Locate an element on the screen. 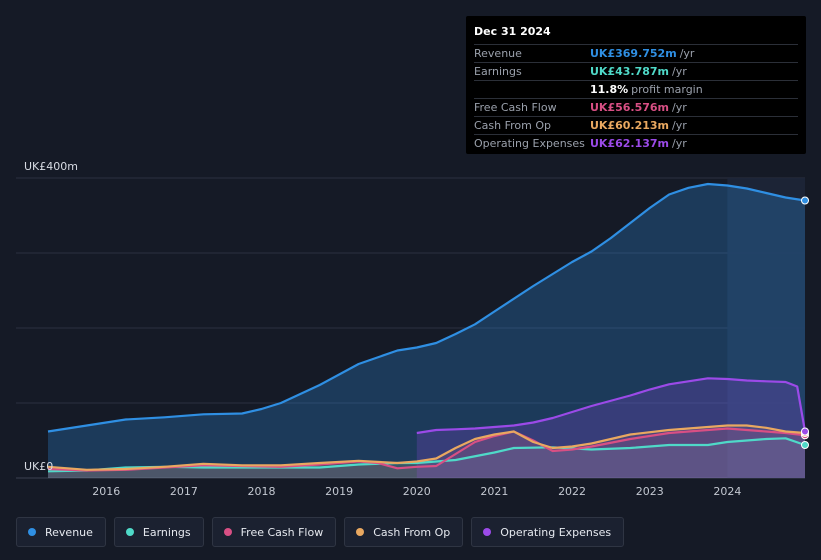 The width and height of the screenshot is (821, 560). free-cash-flow-area is located at coordinates (426, 453).